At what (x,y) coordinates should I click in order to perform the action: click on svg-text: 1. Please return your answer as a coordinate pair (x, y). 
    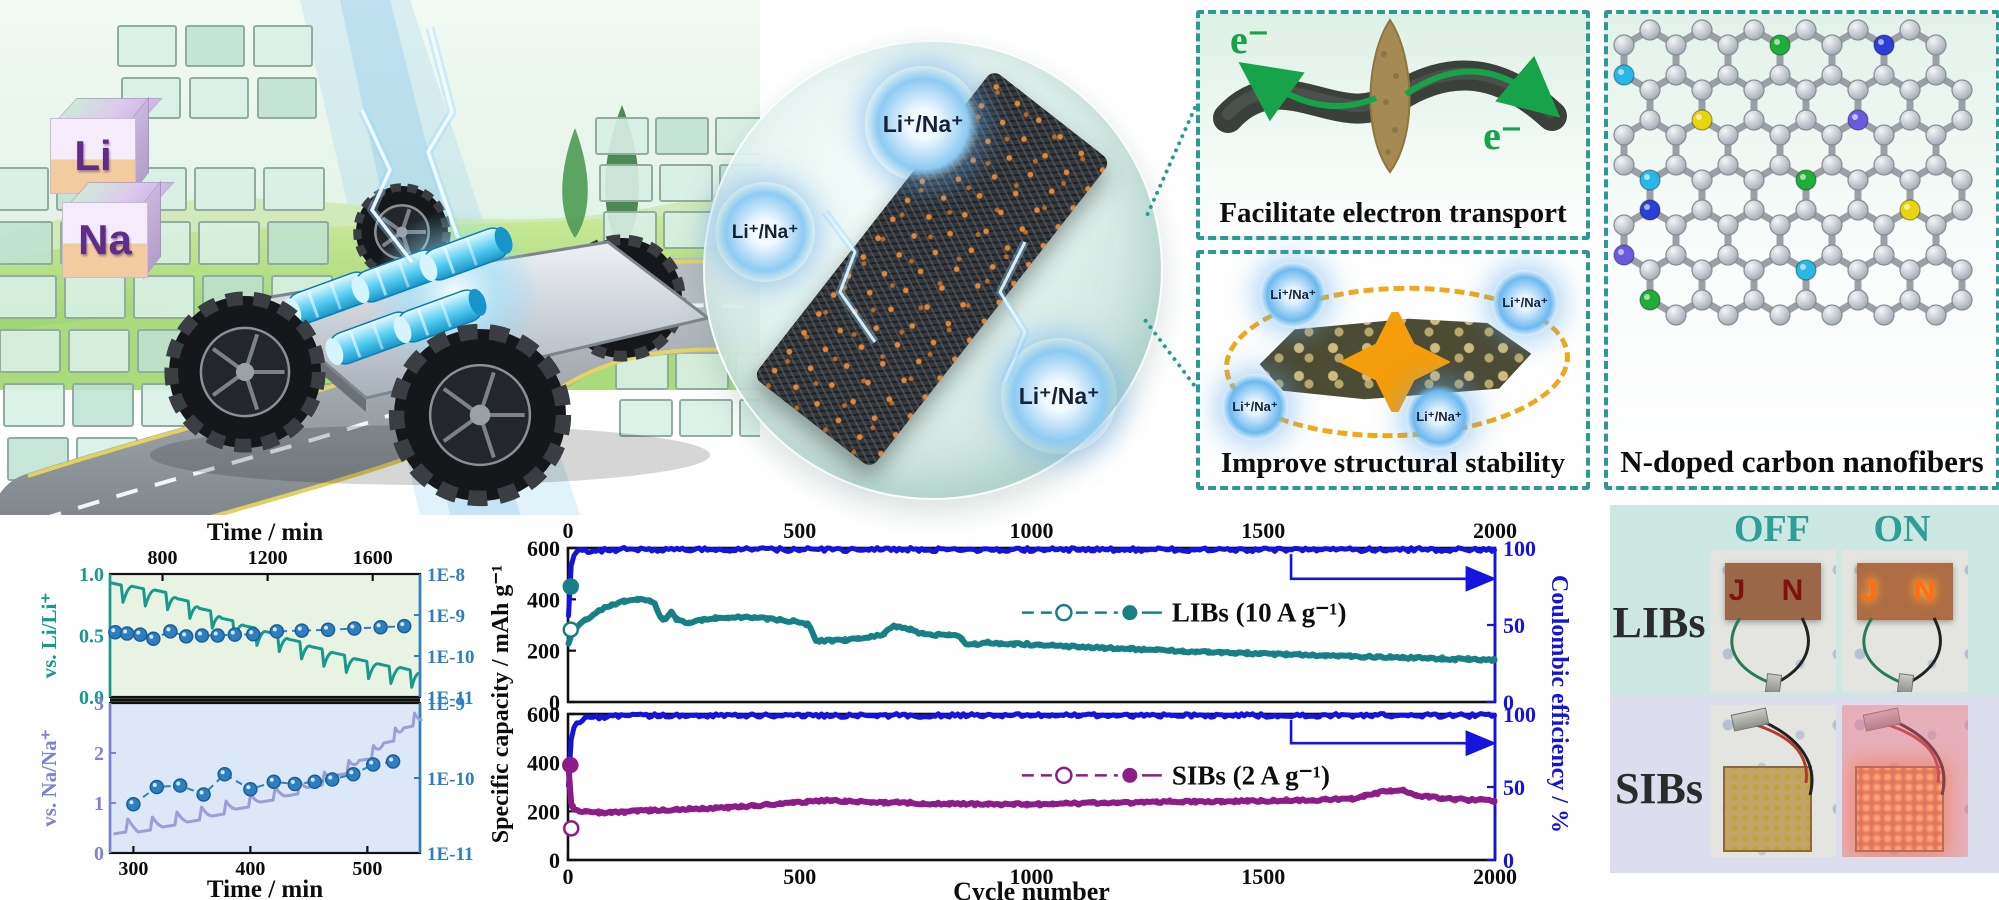
    Looking at the image, I should click on (99, 804).